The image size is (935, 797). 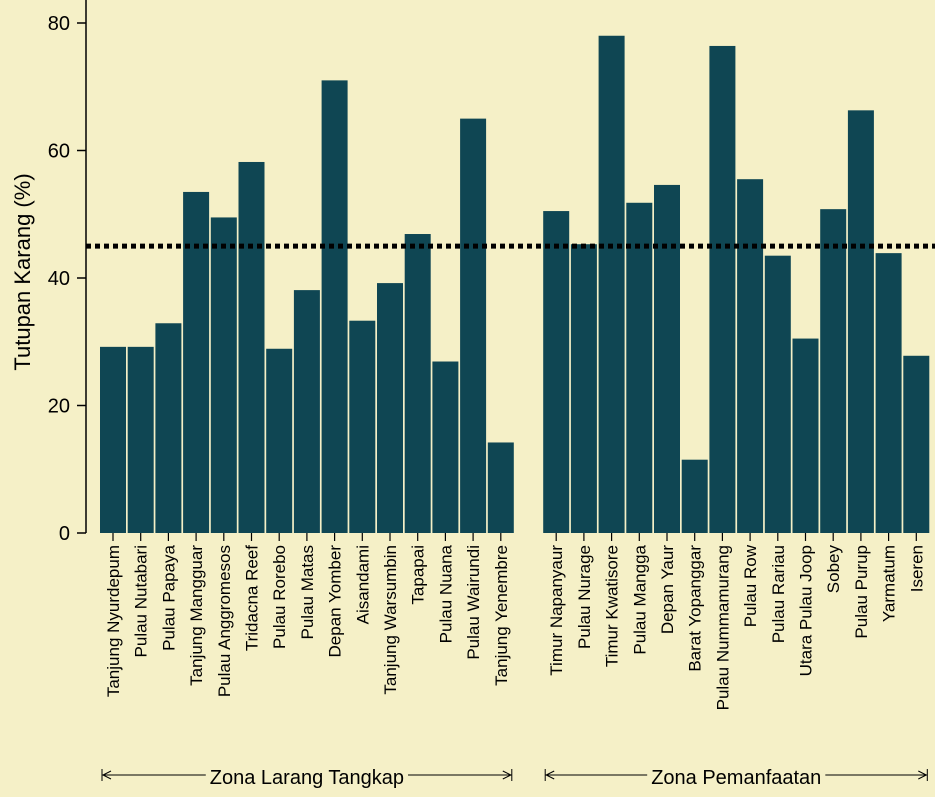 I want to click on x-category-label: Yarmatum, so click(x=889, y=583).